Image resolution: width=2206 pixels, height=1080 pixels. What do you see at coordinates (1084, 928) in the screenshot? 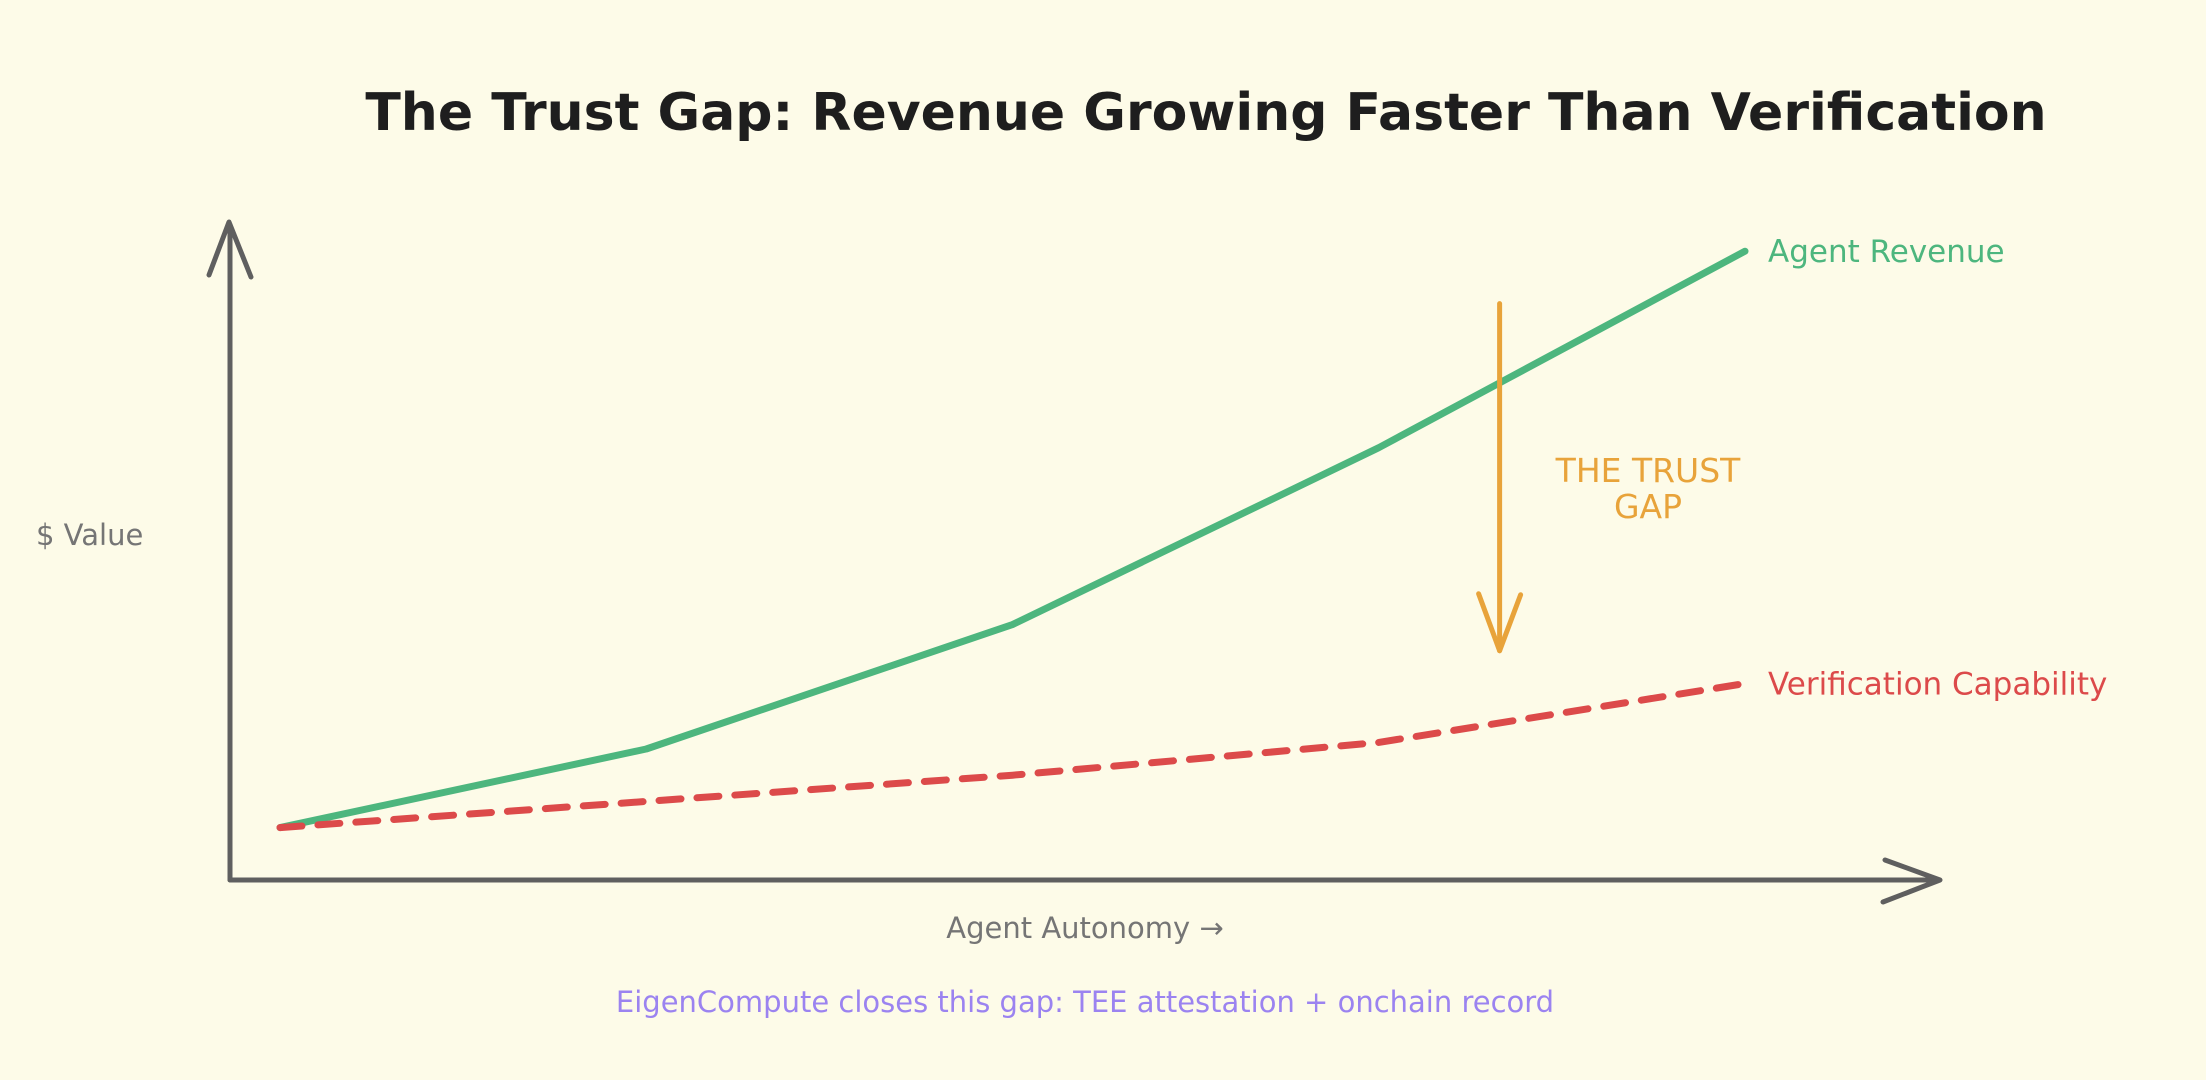
I see `x-axis-label: Agent Autonomy →` at bounding box center [1084, 928].